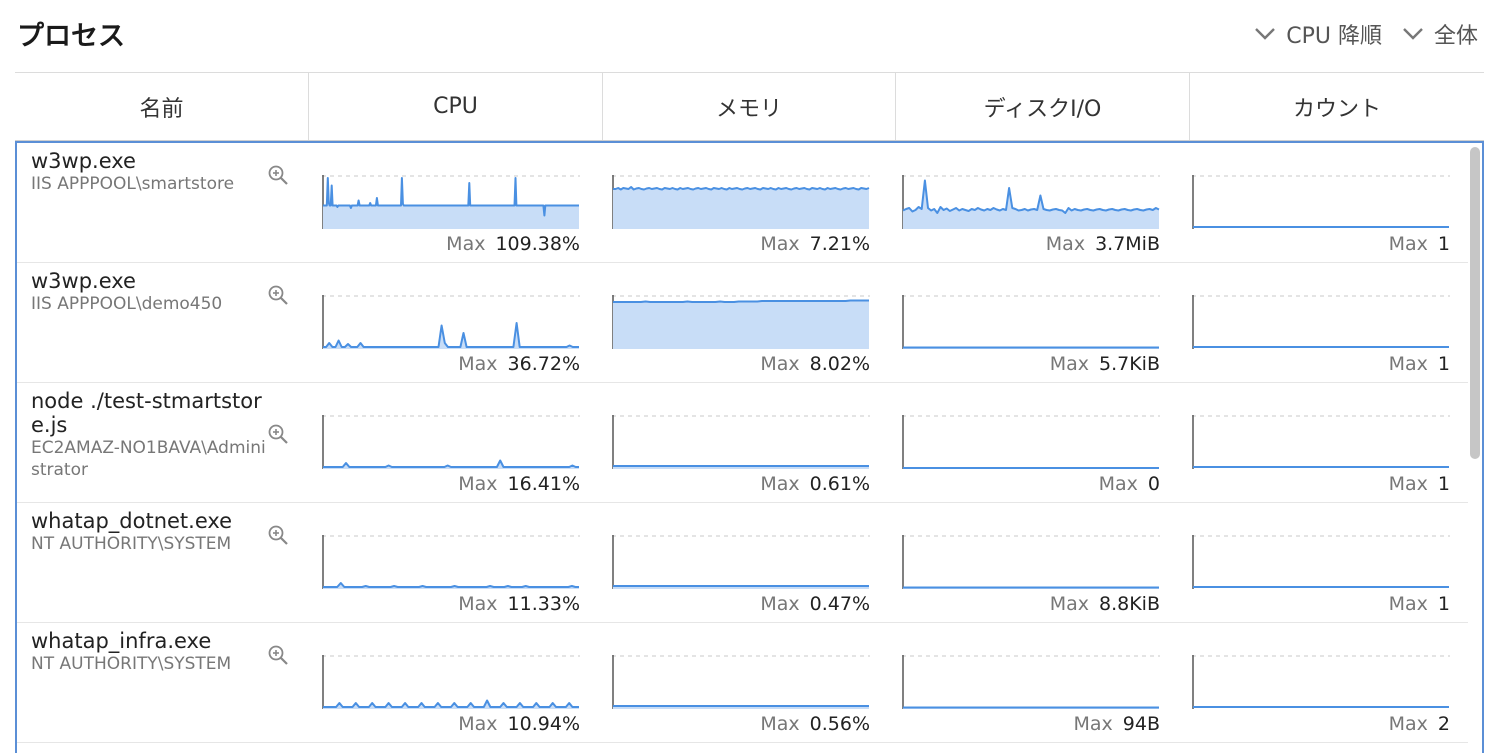 Image resolution: width=1498 pixels, height=753 pixels. Describe the element at coordinates (1129, 364) in the screenshot. I see `disk-max-value: 5.7KiB` at that location.